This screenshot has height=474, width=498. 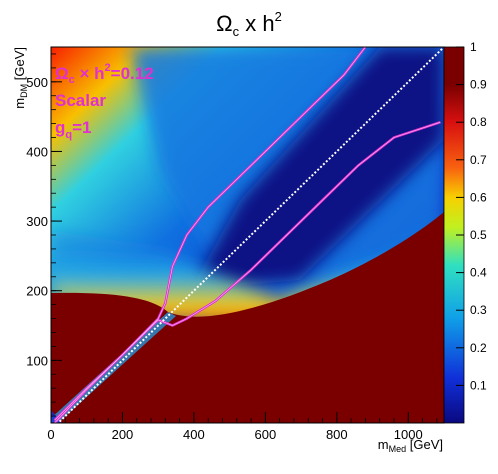 I want to click on y-tick-label: 500, so click(x=37, y=82).